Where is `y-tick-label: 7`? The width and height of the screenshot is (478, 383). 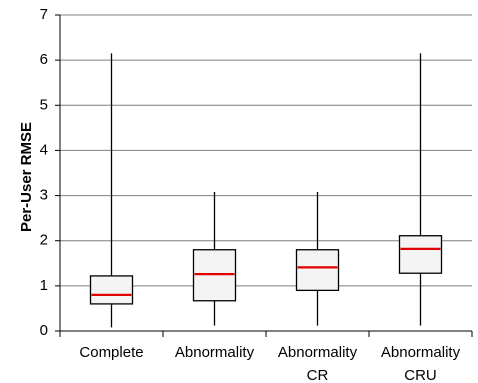
y-tick-label: 7 is located at coordinates (44, 14).